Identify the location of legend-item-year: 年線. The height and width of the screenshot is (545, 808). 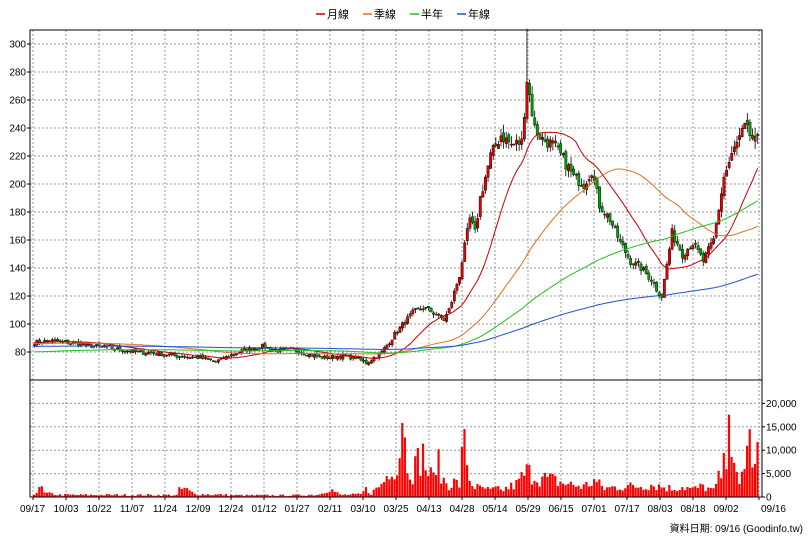
(473, 14).